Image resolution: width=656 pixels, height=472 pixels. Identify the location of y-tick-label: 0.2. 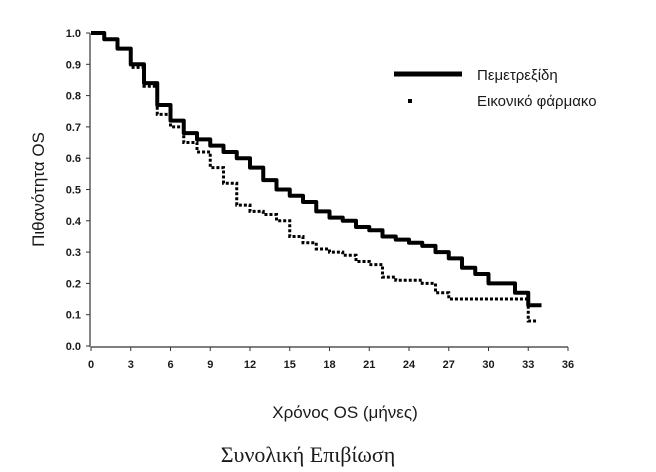
(73, 284).